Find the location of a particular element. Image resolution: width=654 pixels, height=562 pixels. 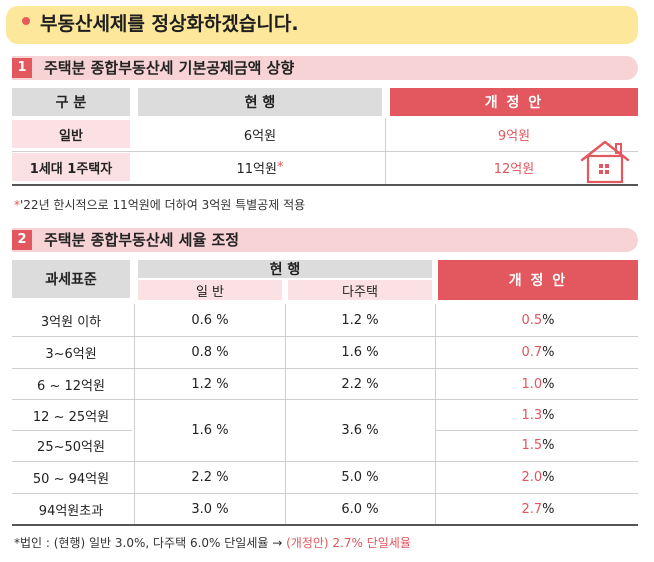

s1-row2-current-value: 11억원 is located at coordinates (256, 169).